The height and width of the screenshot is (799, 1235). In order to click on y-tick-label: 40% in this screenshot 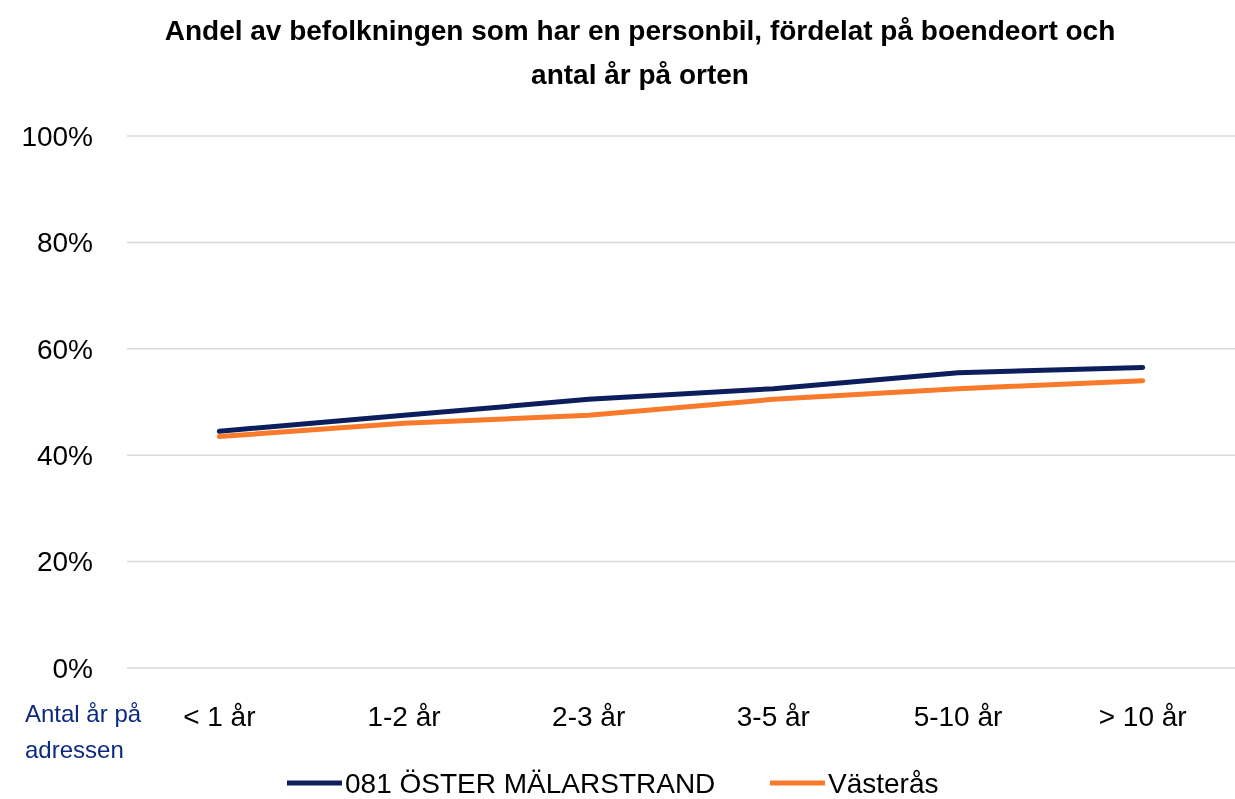, I will do `click(64, 455)`.